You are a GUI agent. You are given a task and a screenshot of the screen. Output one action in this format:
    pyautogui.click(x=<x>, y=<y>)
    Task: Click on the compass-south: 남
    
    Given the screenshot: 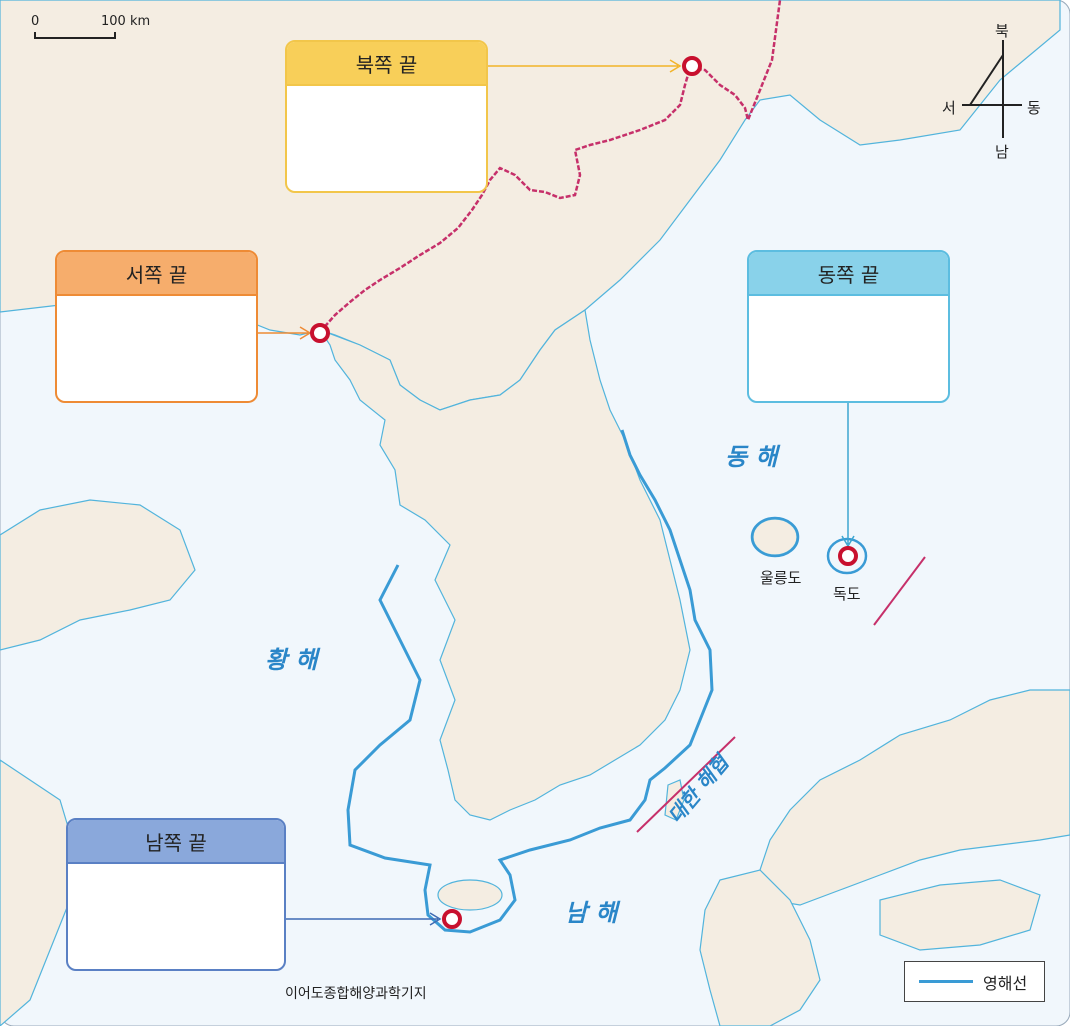 What is the action you would take?
    pyautogui.click(x=1002, y=152)
    